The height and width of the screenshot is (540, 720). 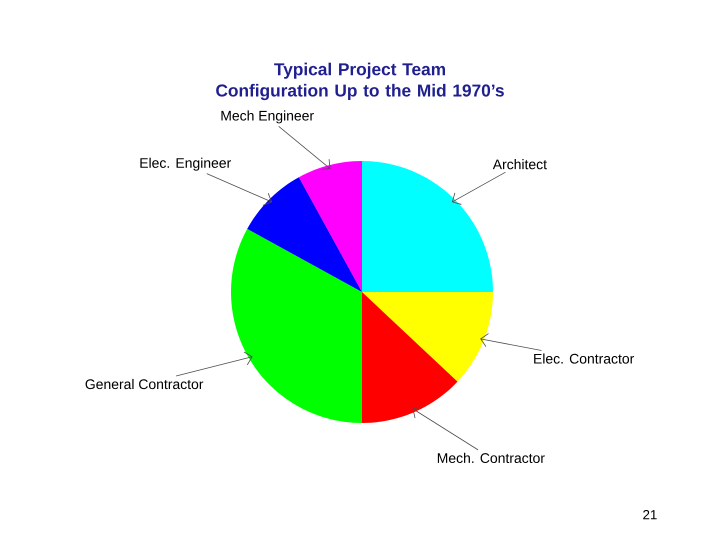 I want to click on slice-label: Architect, so click(x=519, y=164).